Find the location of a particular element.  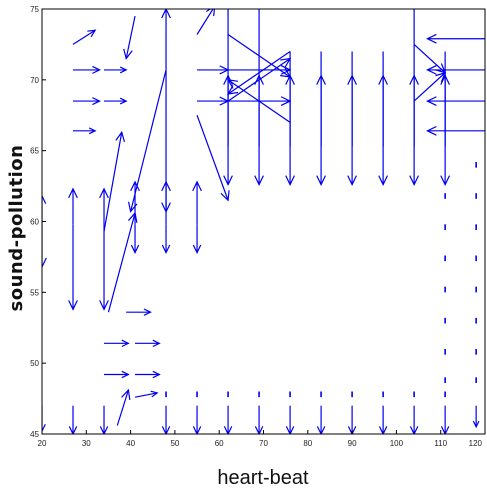

x-tick-label: 110 is located at coordinates (440, 443).